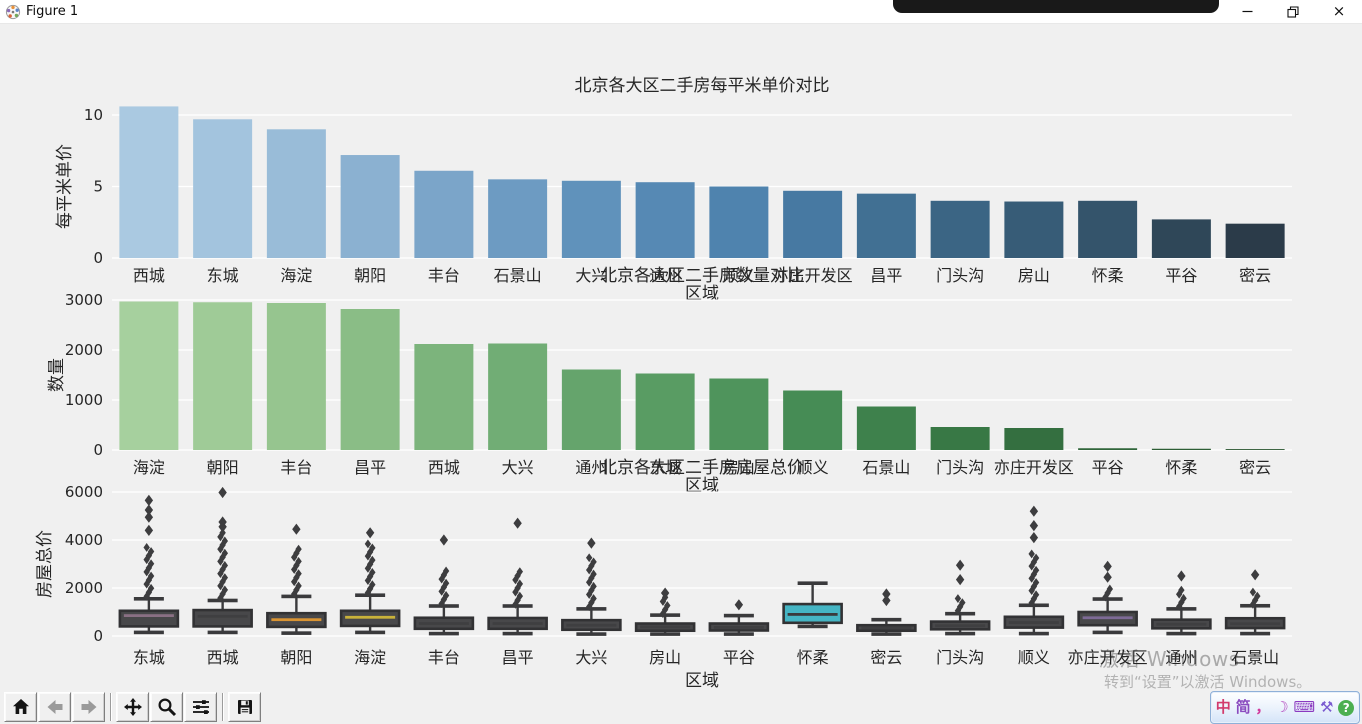 The width and height of the screenshot is (1362, 724). I want to click on zoom-button, so click(166, 707).